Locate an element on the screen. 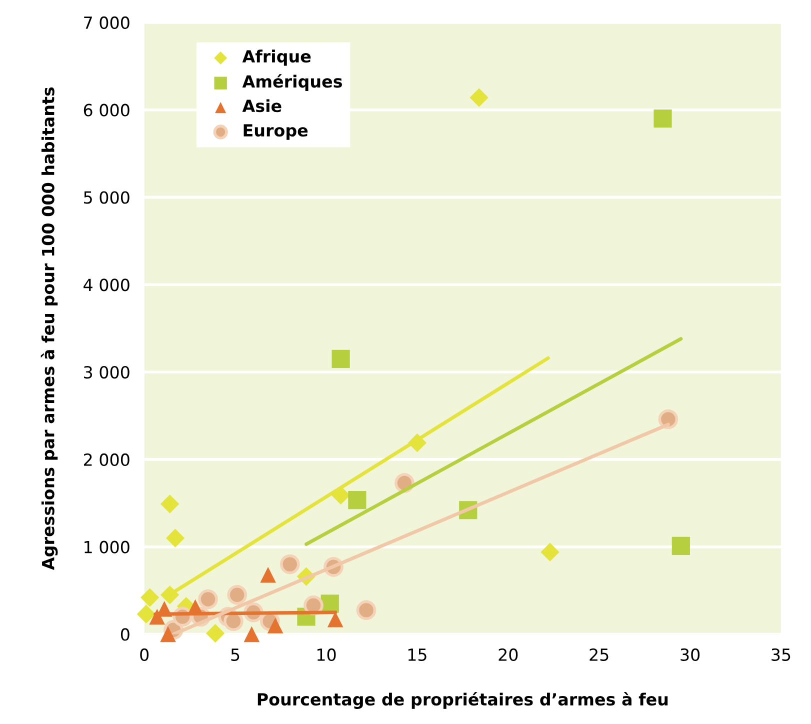 Image resolution: width=811 pixels, height=724 pixels. x-tick-label: 30 is located at coordinates (690, 655).